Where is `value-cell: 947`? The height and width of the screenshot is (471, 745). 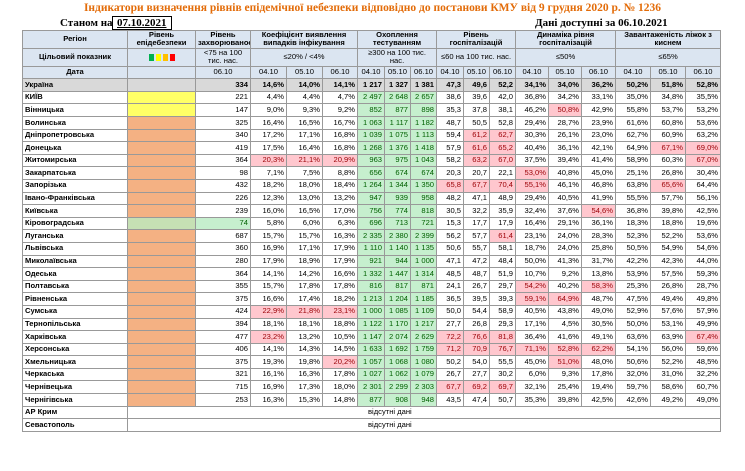
value-cell: 947 is located at coordinates (371, 198).